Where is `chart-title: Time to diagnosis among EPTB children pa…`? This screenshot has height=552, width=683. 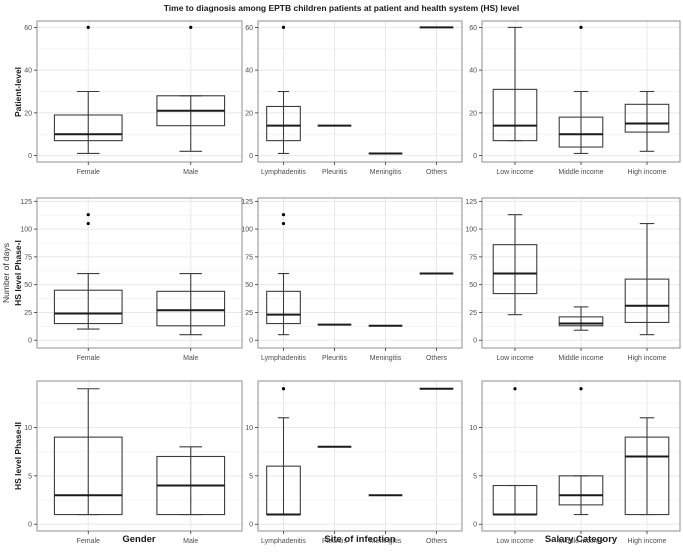
chart-title: Time to diagnosis among EPTB children pa… is located at coordinates (341, 8).